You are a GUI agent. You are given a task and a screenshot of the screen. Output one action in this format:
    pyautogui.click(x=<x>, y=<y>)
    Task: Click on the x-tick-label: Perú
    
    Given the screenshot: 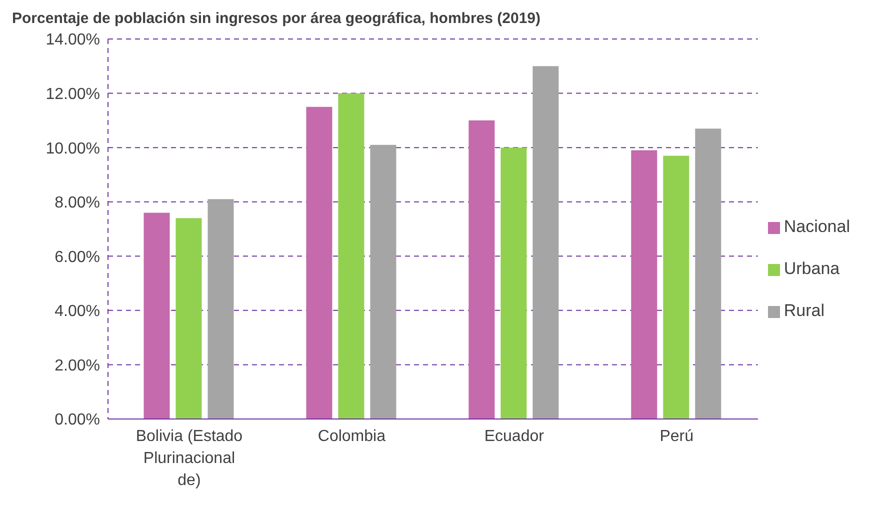 What is the action you would take?
    pyautogui.click(x=677, y=436)
    